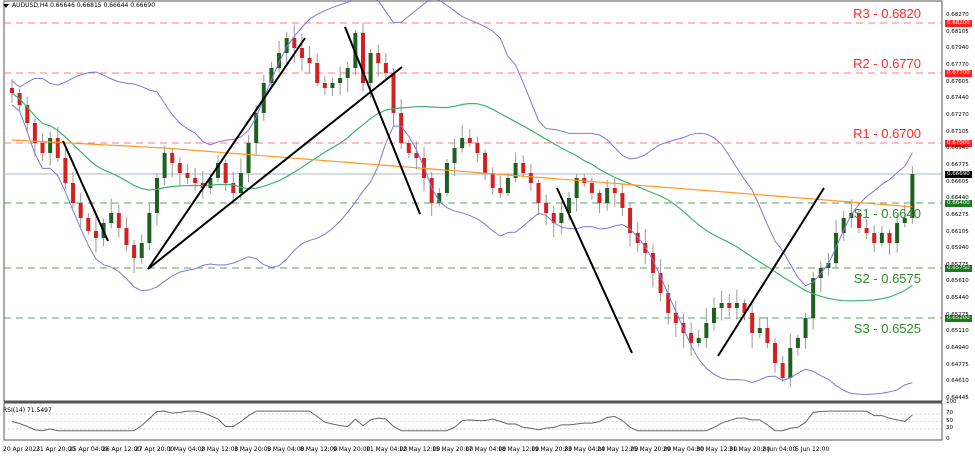 The width and height of the screenshot is (975, 456). Describe the element at coordinates (56, 449) in the screenshot. I see `date-tick: 21 Apr 20:00` at that location.